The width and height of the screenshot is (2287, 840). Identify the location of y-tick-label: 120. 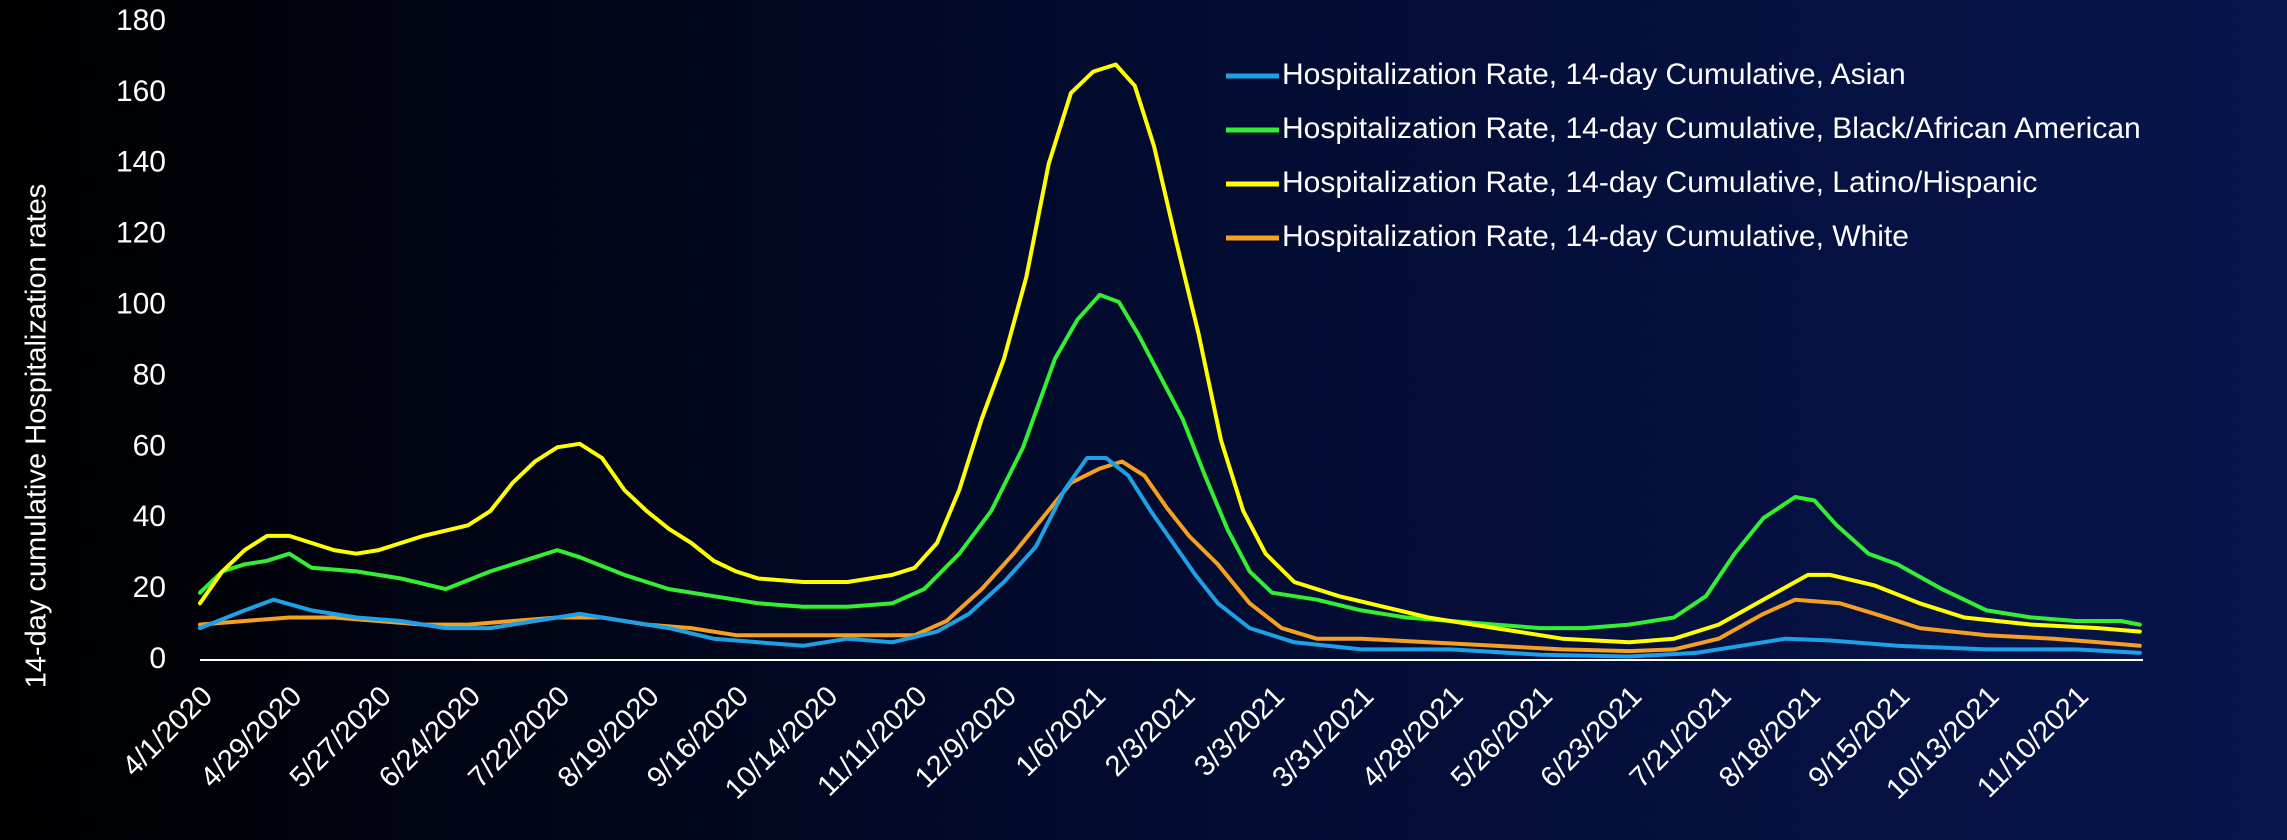
(141, 233).